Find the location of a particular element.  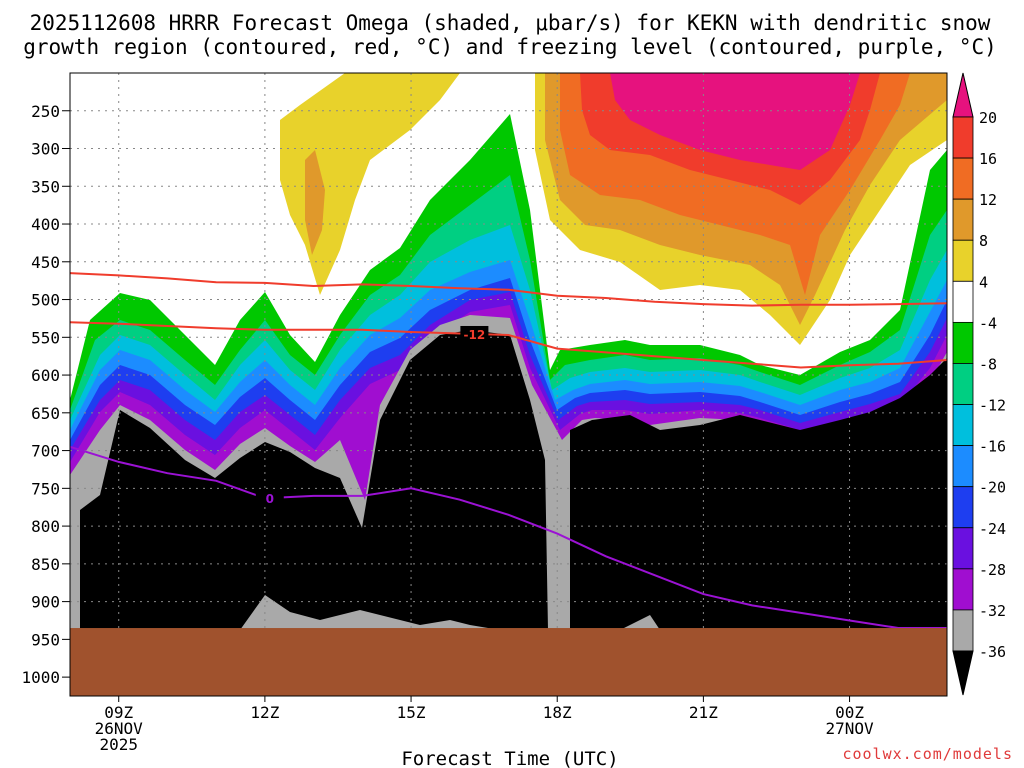

contour-label: -12 is located at coordinates (475, 335).